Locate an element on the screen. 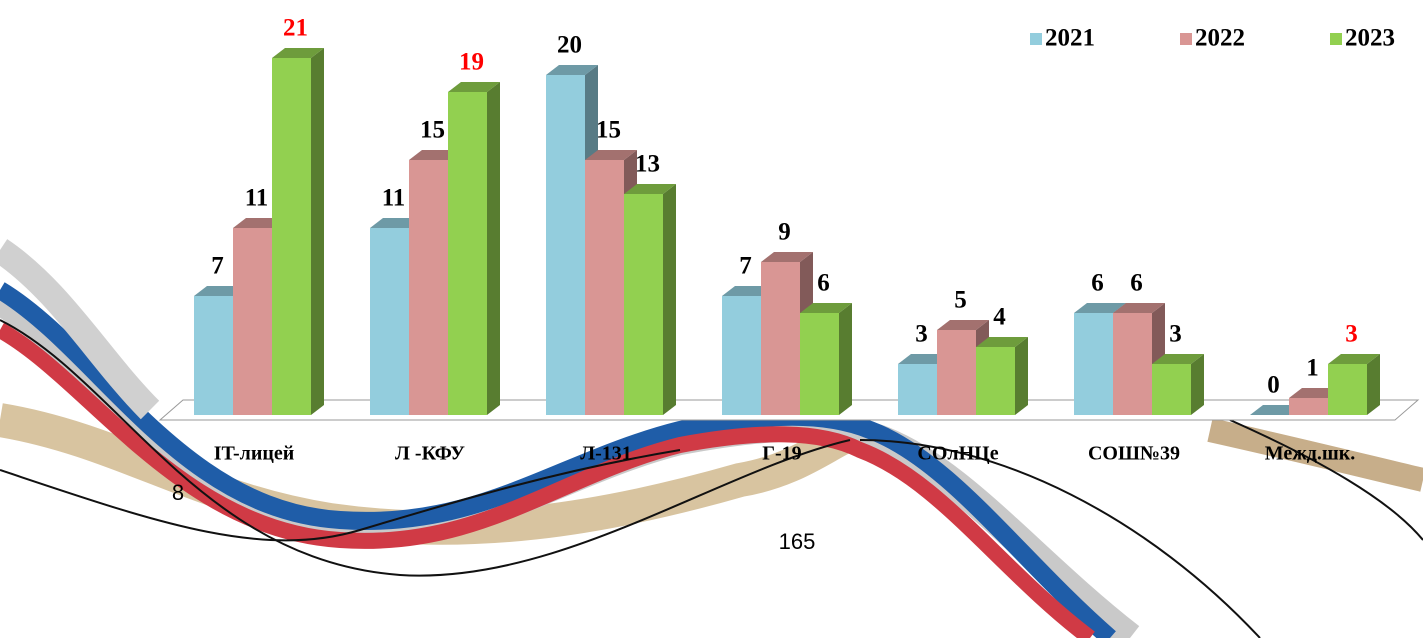 The image size is (1423, 638). value-label: 0 is located at coordinates (1273, 385).